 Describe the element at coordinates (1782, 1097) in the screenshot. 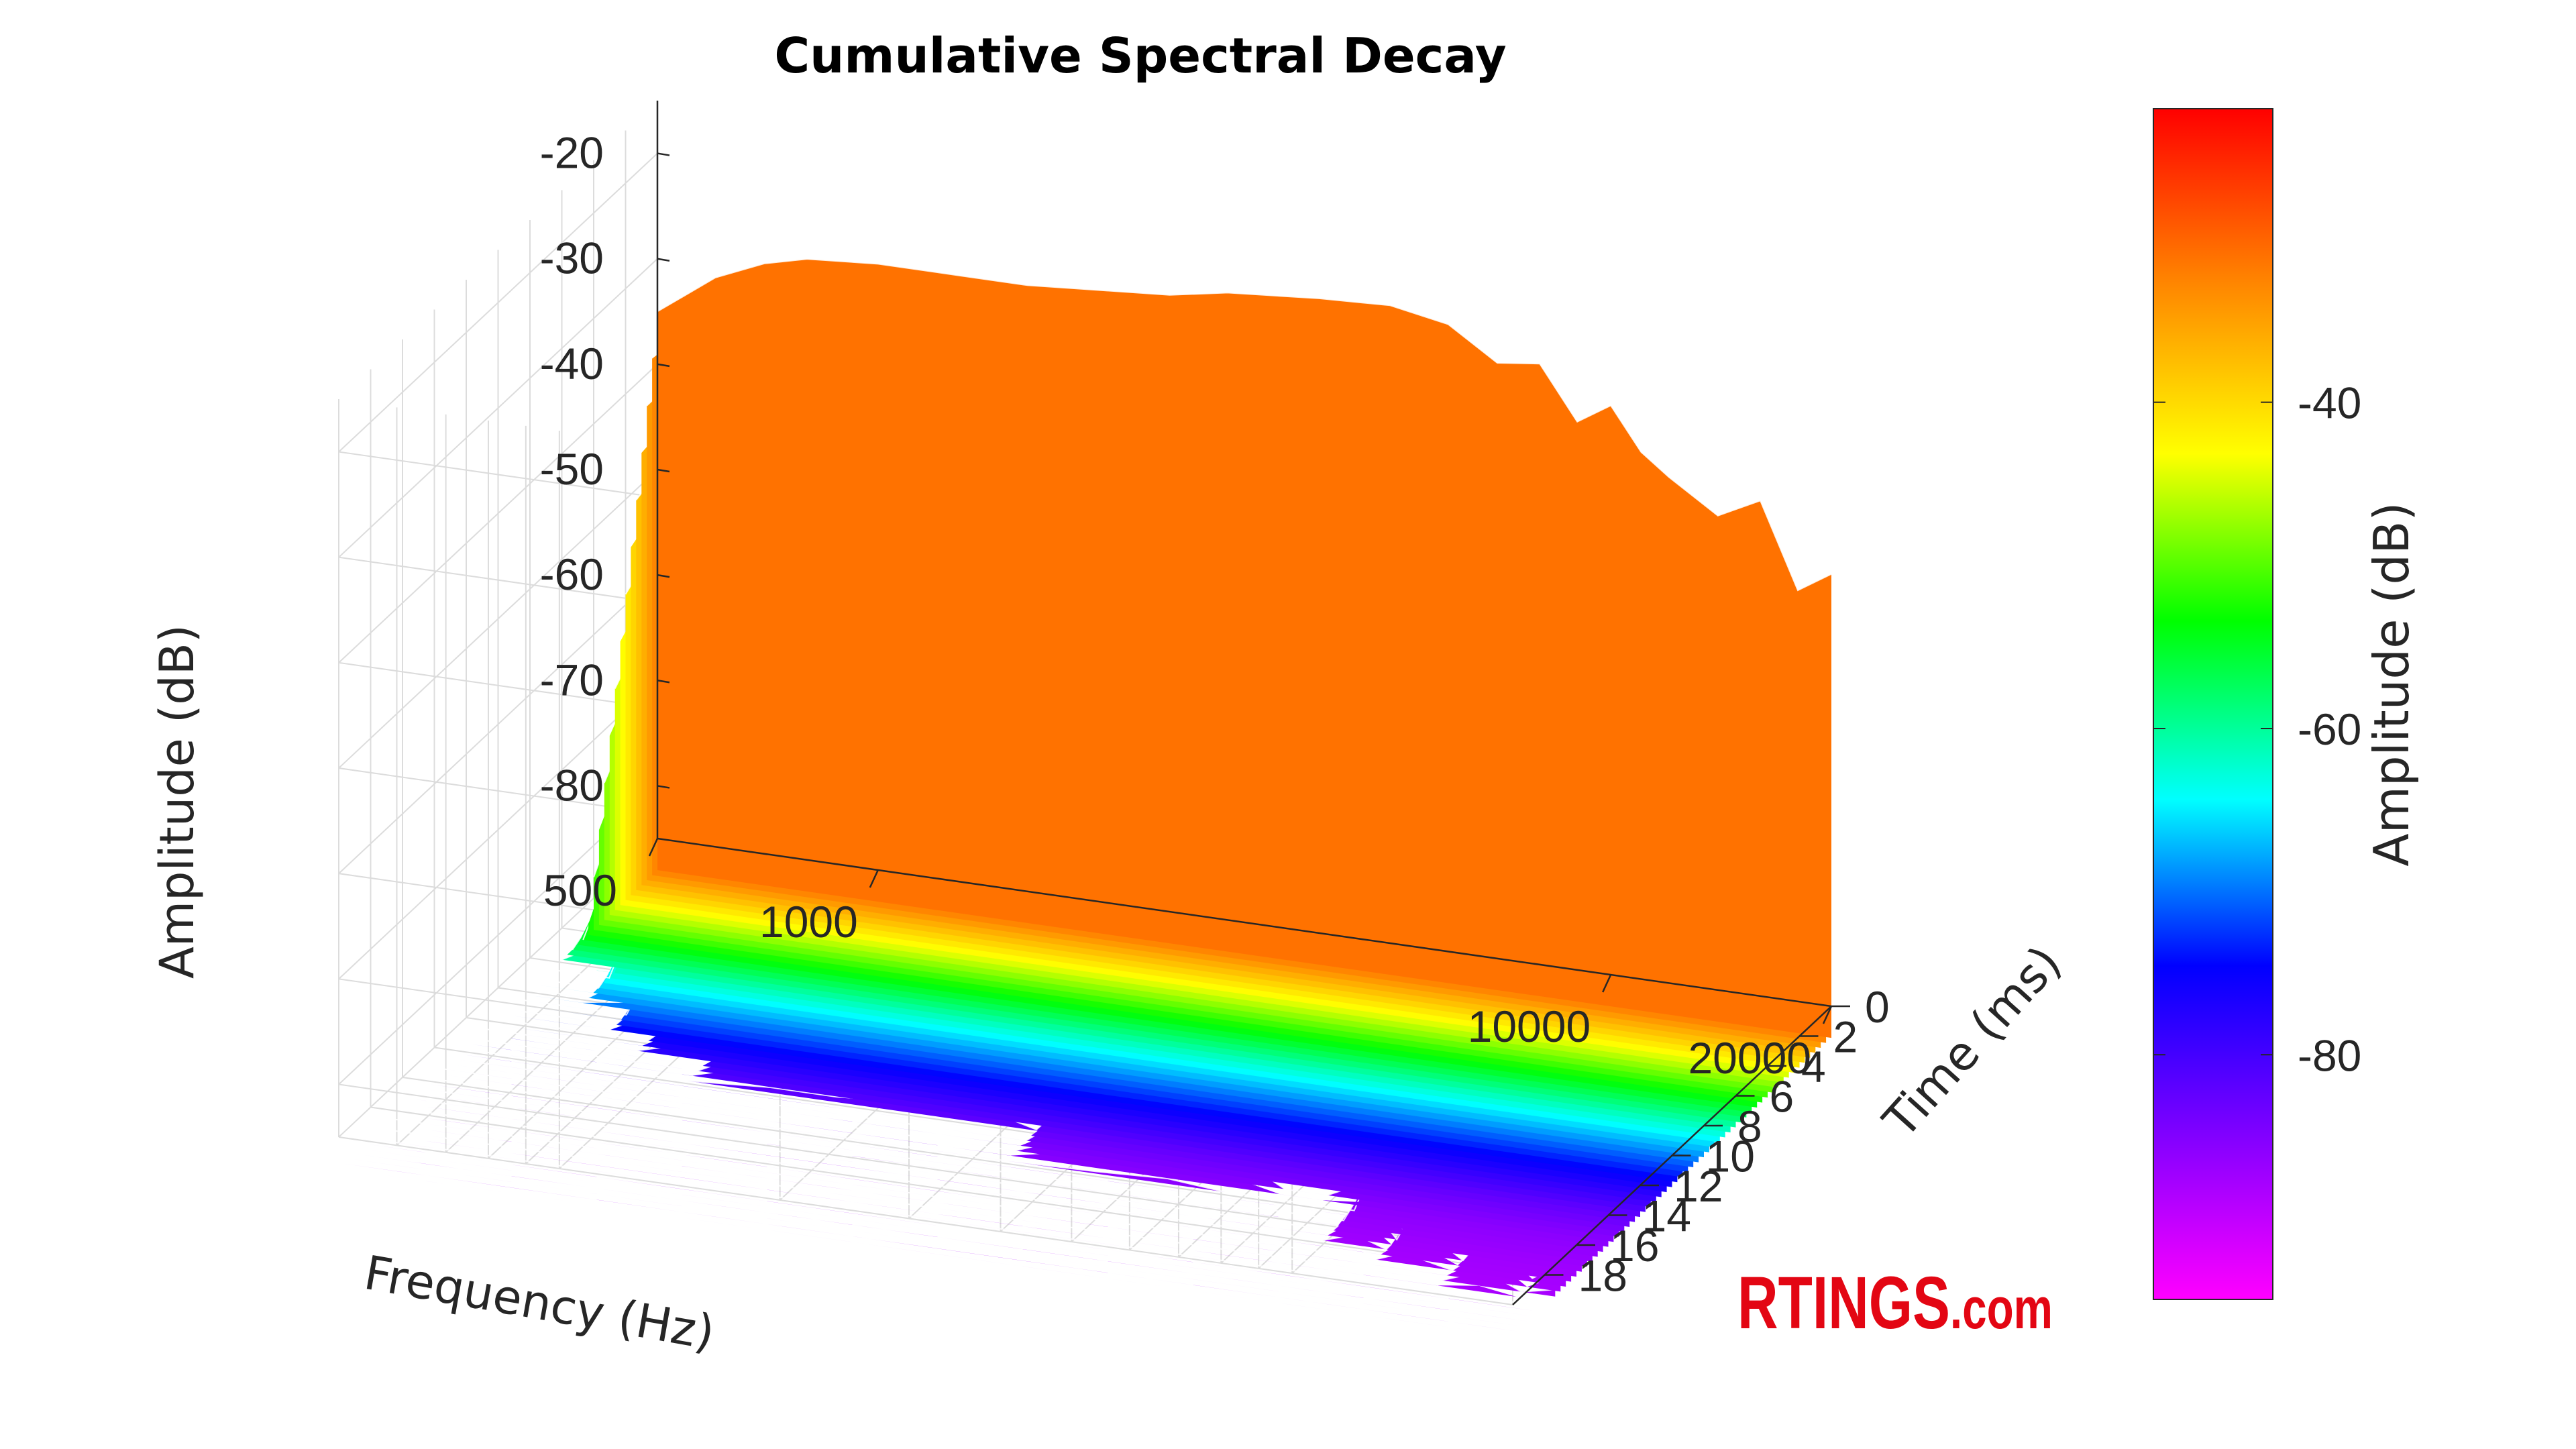

I see `y-tick-label: 6` at that location.